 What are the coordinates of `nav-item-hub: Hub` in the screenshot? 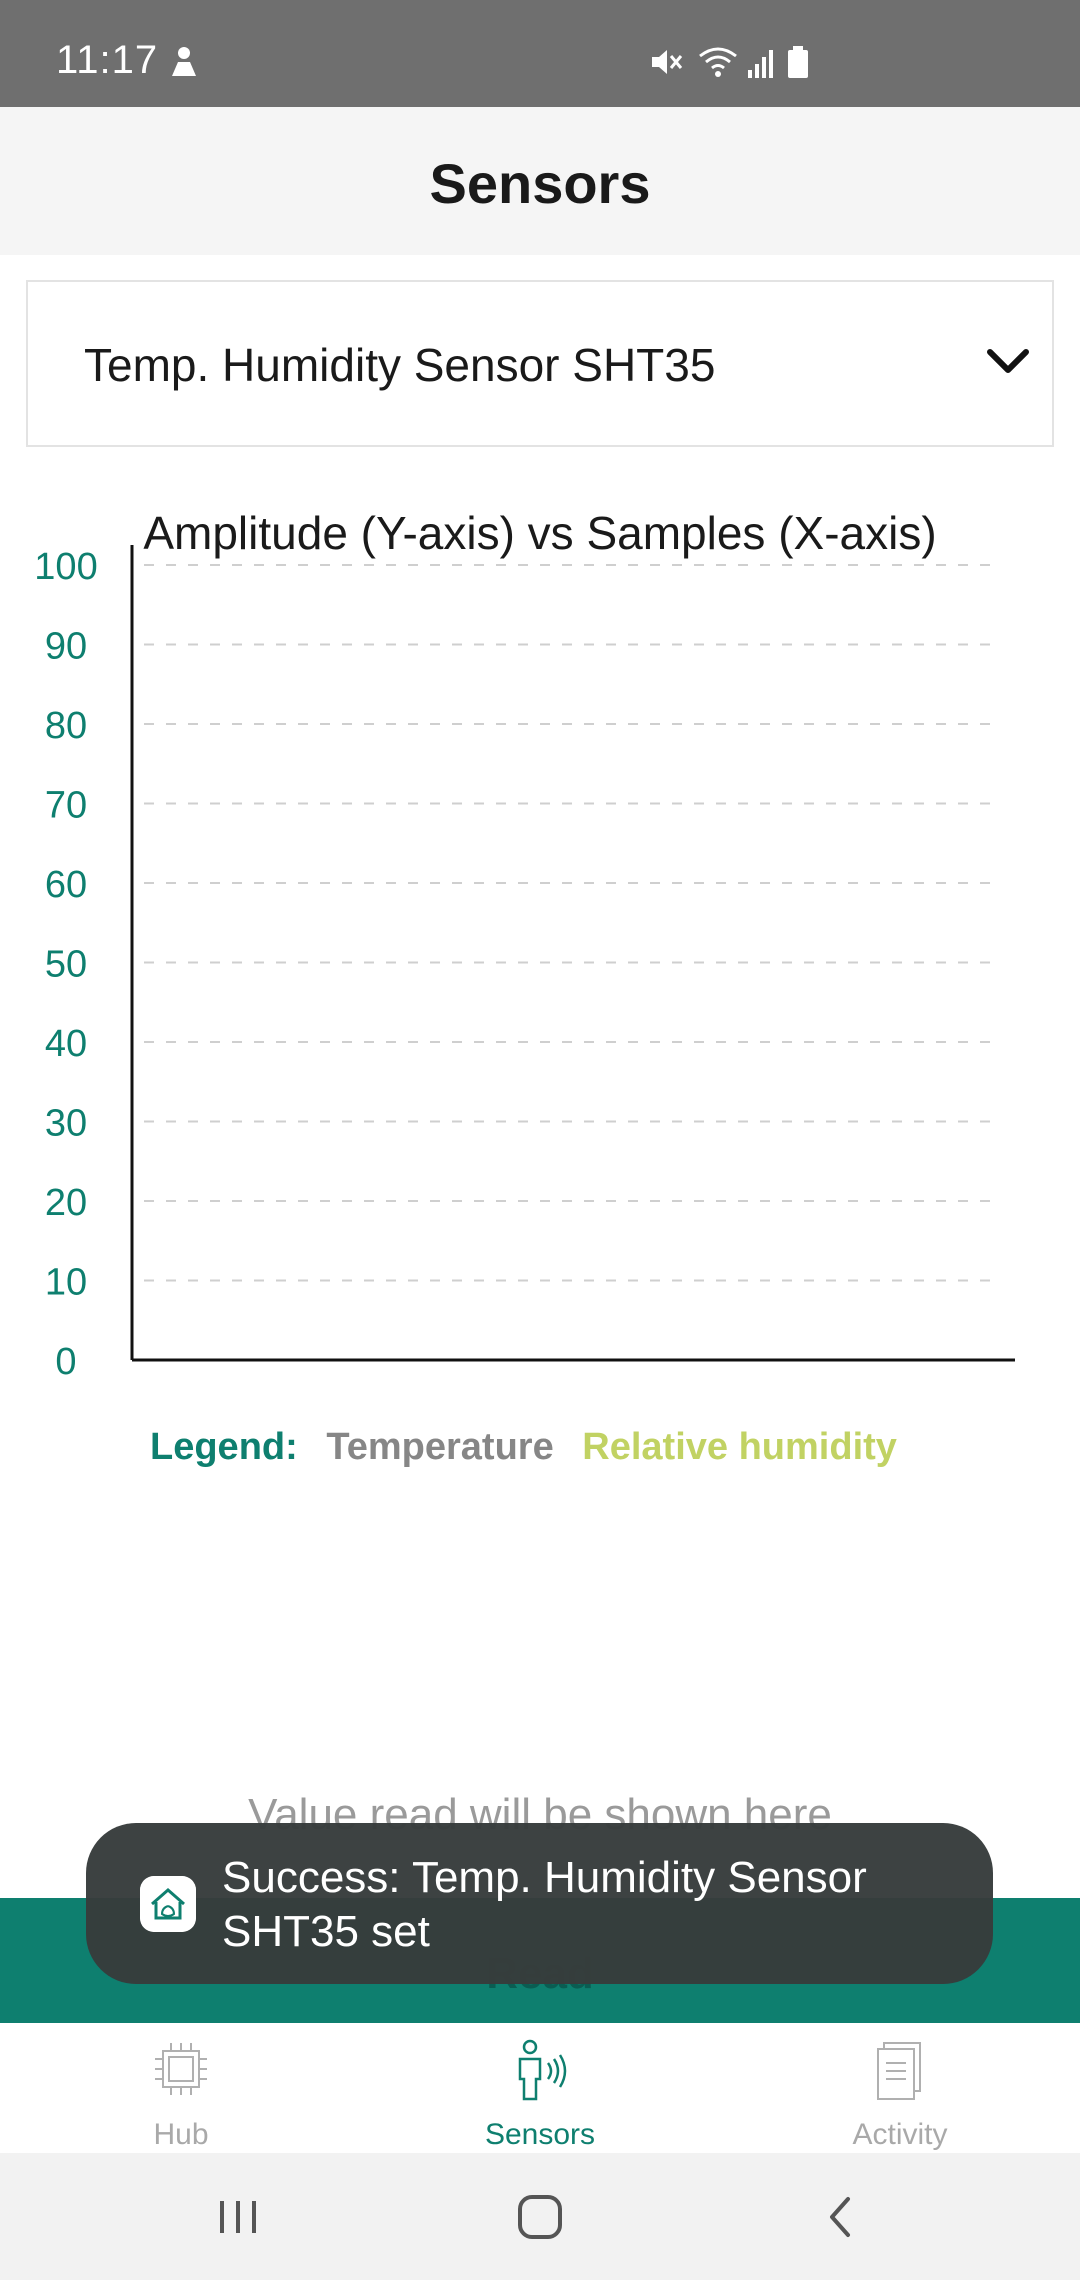 It's located at (181, 2088).